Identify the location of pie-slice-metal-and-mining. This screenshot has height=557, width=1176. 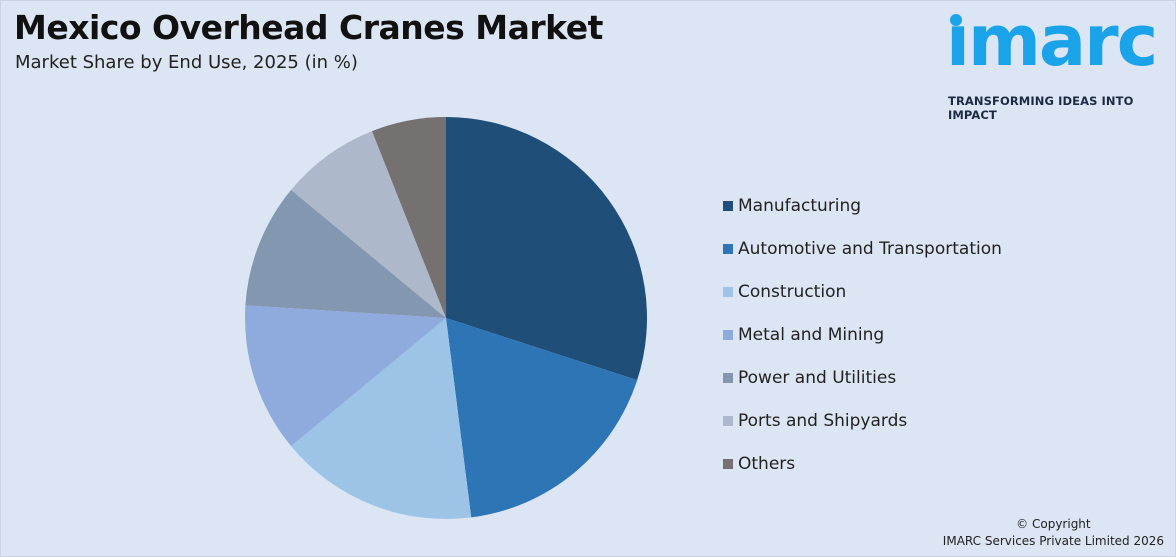
(345, 376).